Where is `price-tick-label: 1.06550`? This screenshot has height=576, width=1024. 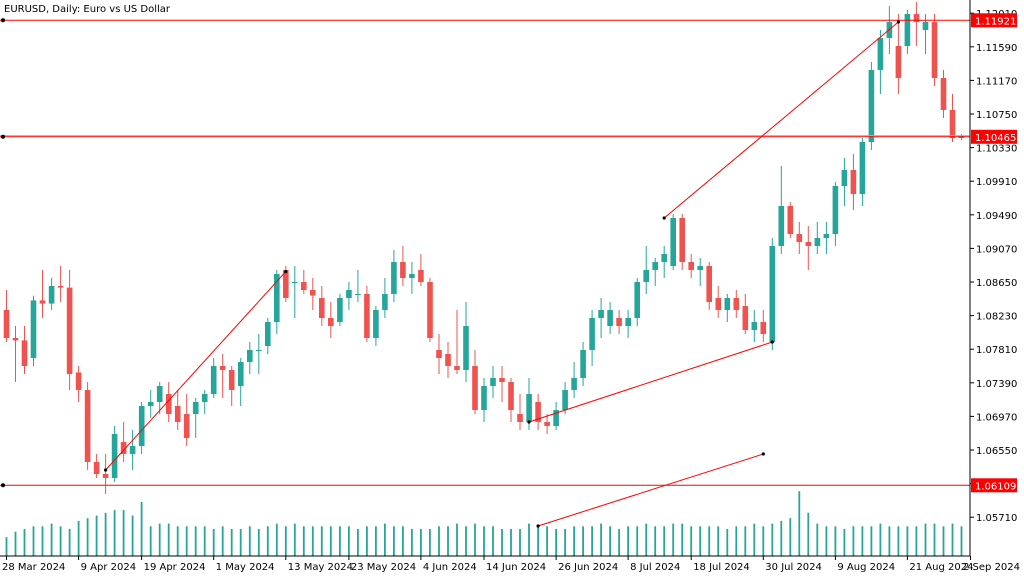
price-tick-label: 1.06550 is located at coordinates (996, 451).